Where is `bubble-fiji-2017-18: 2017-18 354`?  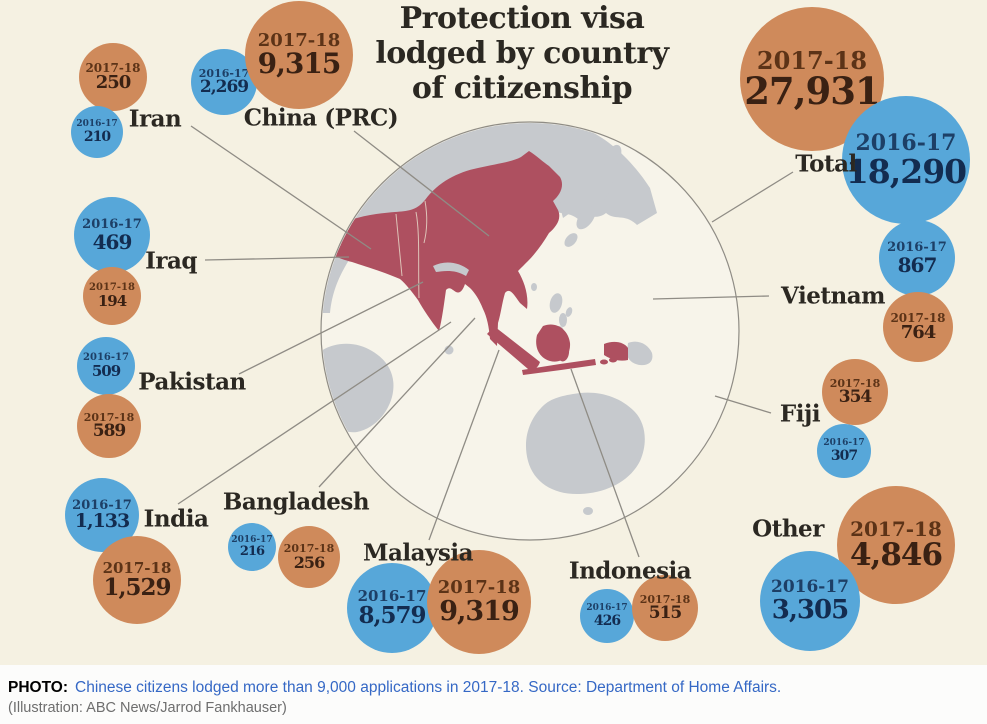
bubble-fiji-2017-18: 2017-18 354 is located at coordinates (855, 392).